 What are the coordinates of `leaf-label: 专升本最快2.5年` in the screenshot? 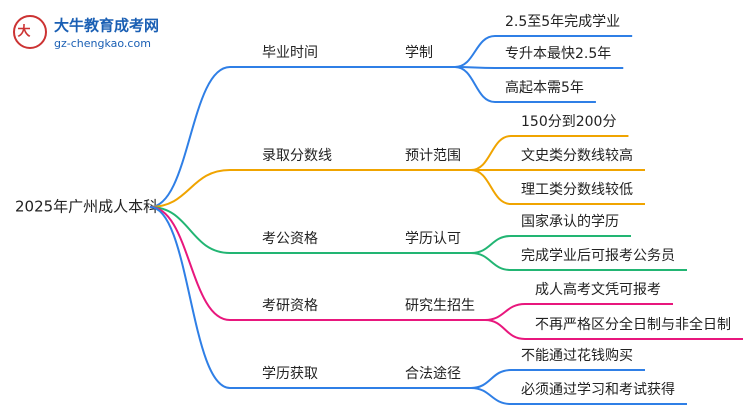 It's located at (558, 54).